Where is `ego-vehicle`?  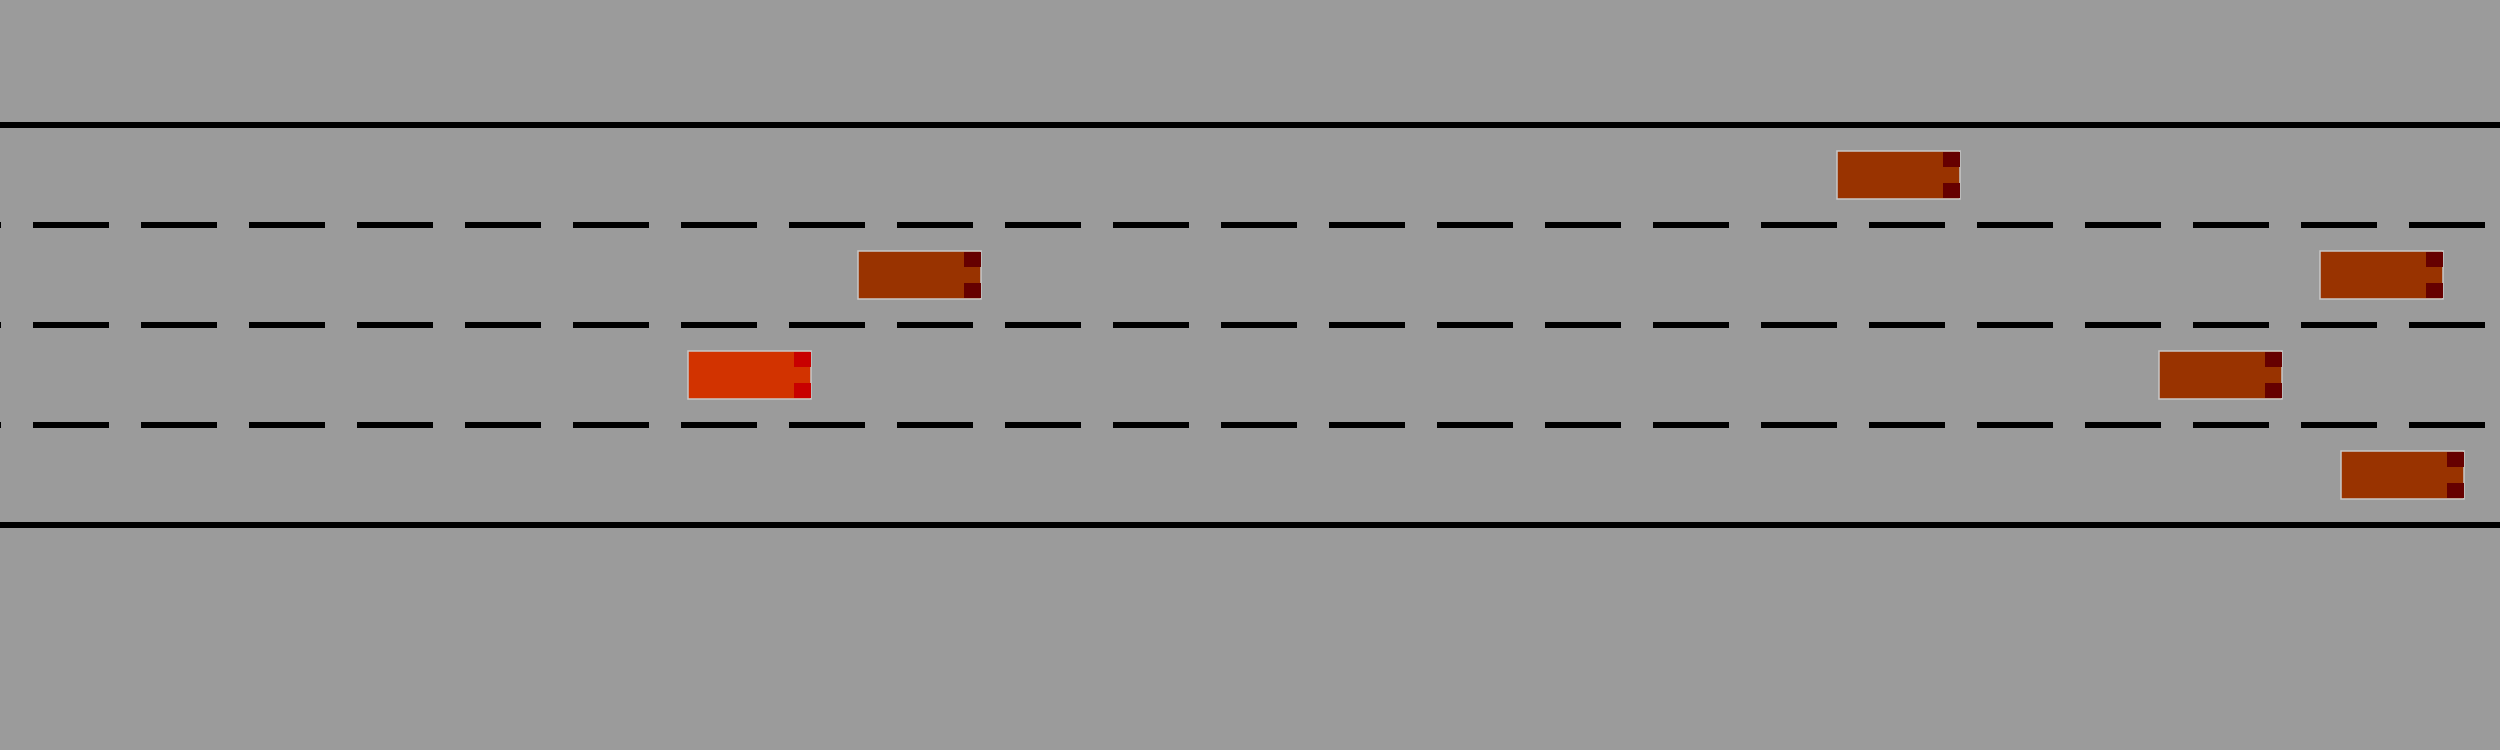 ego-vehicle is located at coordinates (749, 375).